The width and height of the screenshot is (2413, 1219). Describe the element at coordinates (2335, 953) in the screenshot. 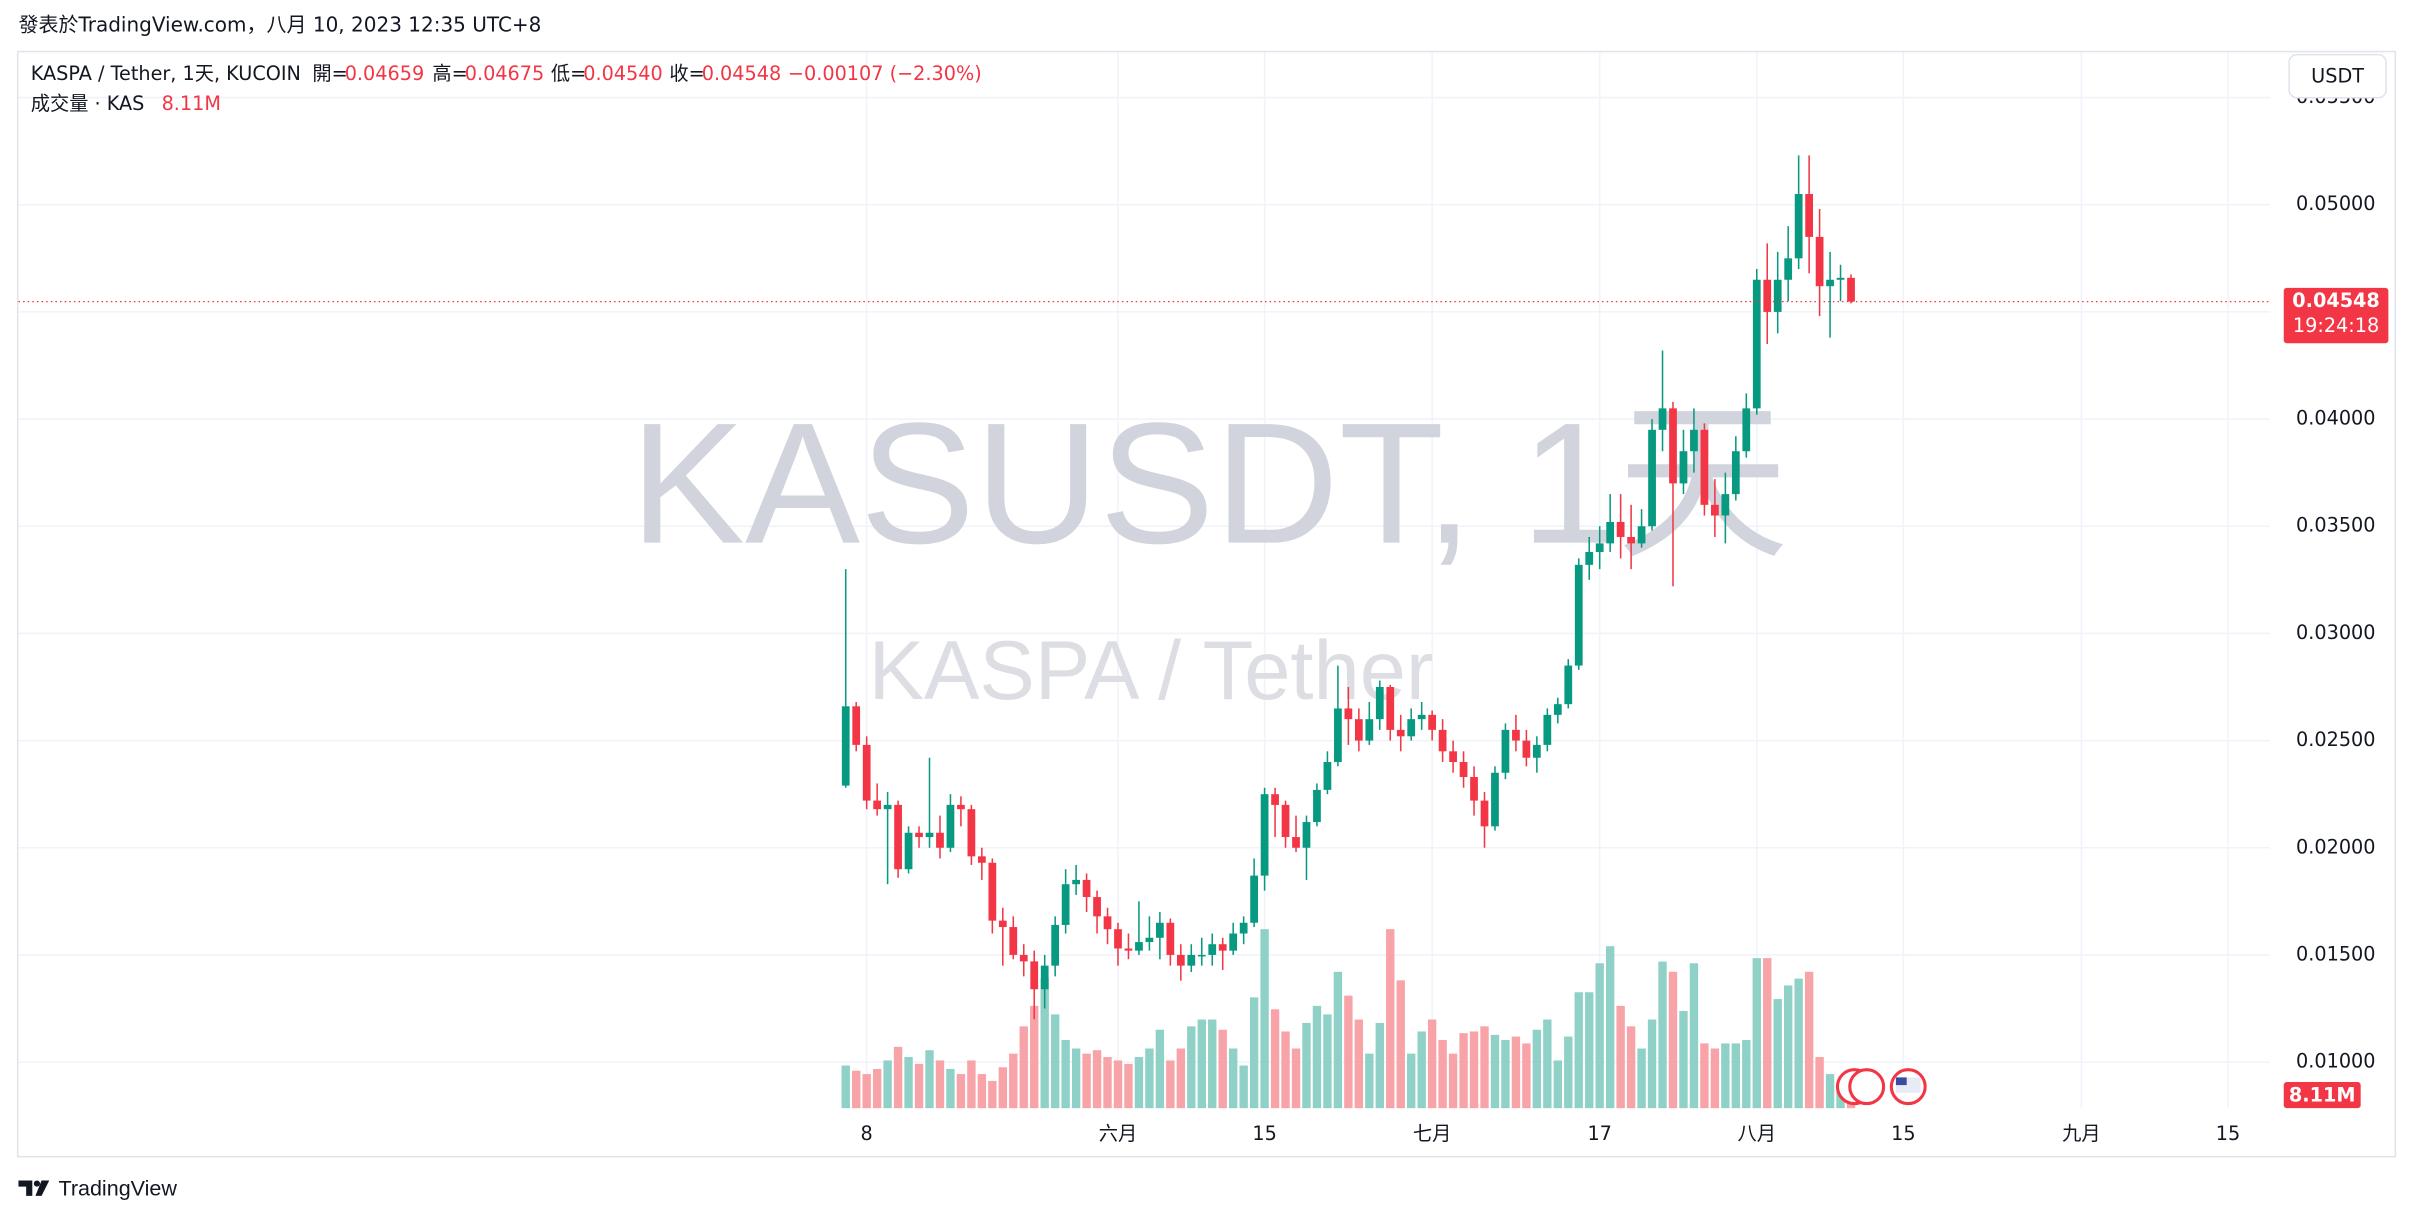

I see `y-tick-label: 0.01500` at that location.